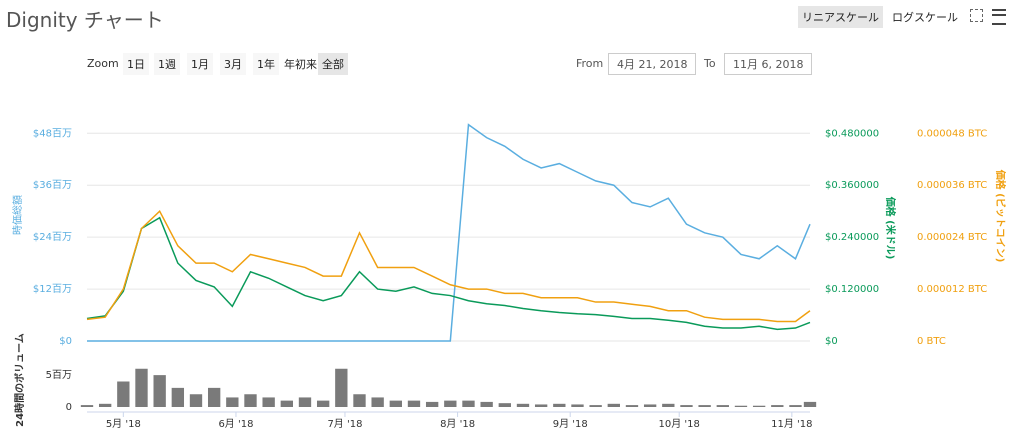 The width and height of the screenshot is (1019, 437). Describe the element at coordinates (925, 17) in the screenshot. I see `log-scale-button: ログスケール` at that location.